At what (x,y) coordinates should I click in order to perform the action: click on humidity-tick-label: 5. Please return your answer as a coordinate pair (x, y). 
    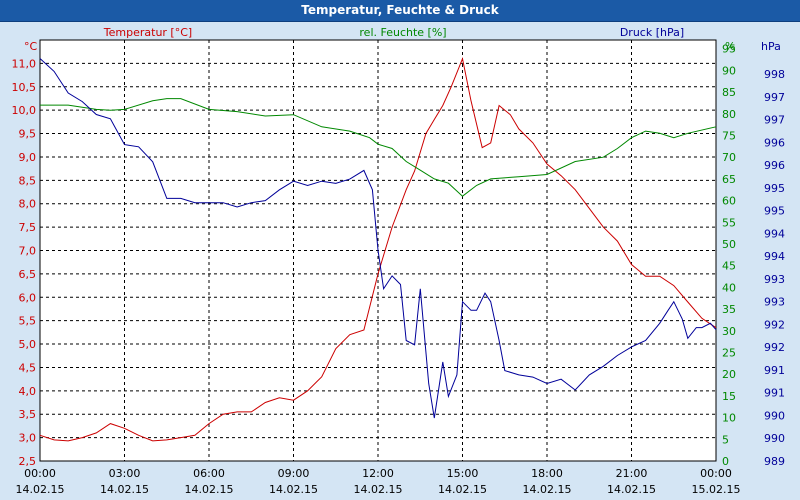
    Looking at the image, I should click on (725, 439).